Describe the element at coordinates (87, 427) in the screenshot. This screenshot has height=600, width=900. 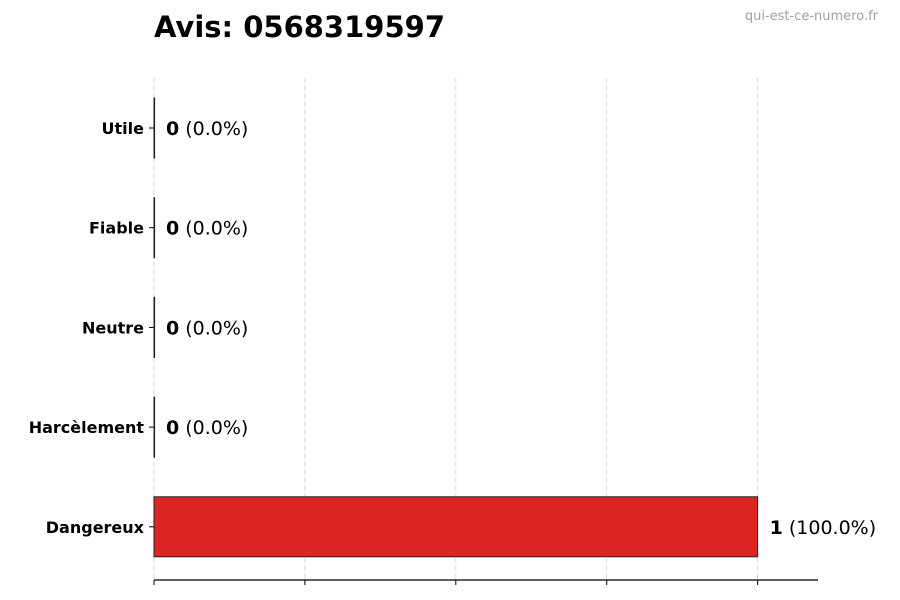
I see `category-label: Harcèlement` at that location.